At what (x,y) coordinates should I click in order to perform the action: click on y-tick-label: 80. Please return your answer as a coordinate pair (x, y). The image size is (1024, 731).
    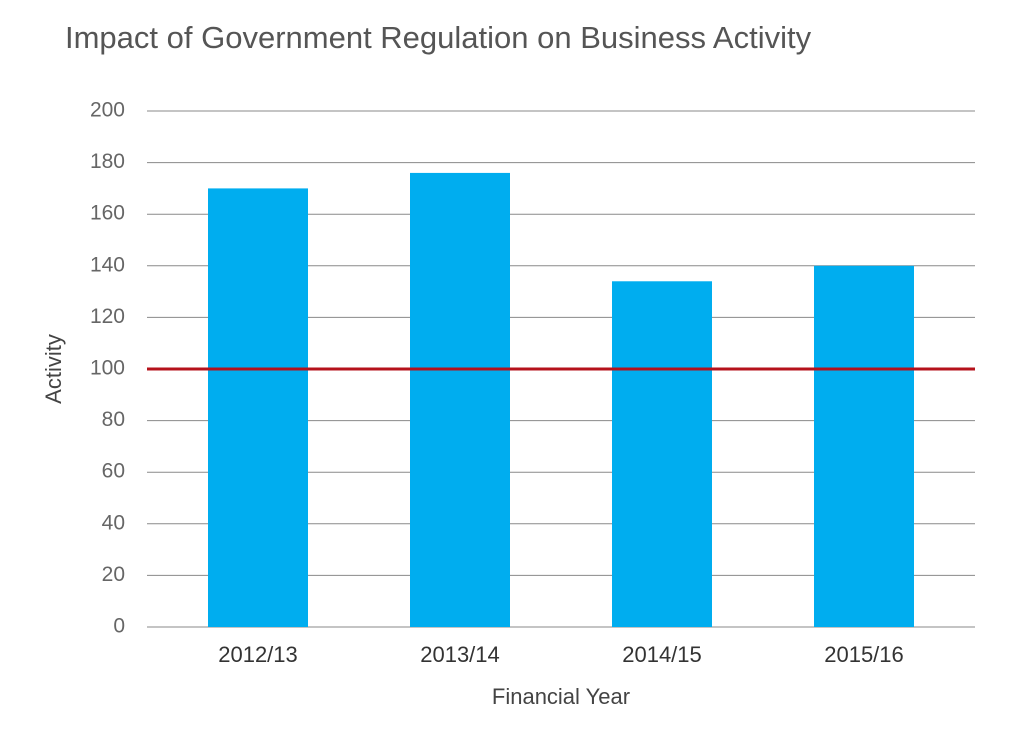
    Looking at the image, I should click on (113, 419).